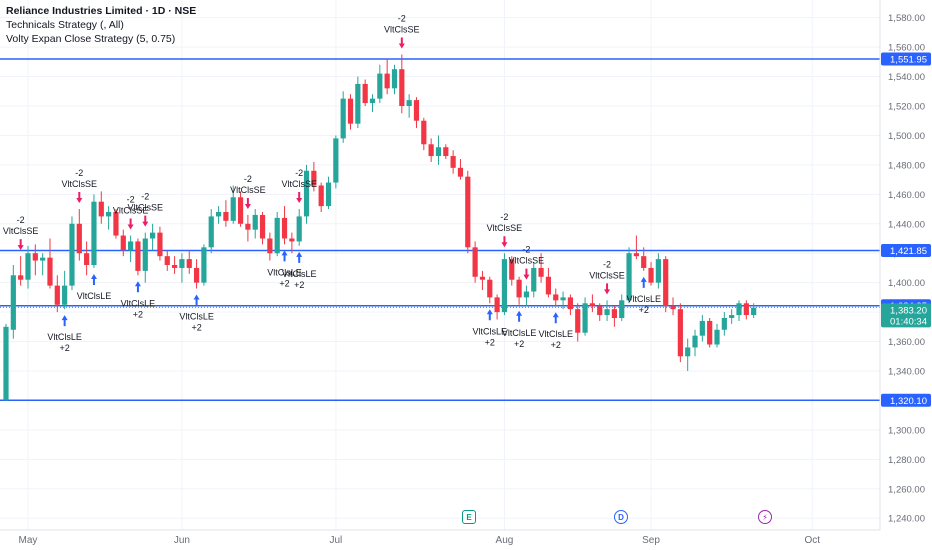 This screenshot has width=932, height=550. I want to click on price-tick-label: 1,360.00, so click(906, 342).